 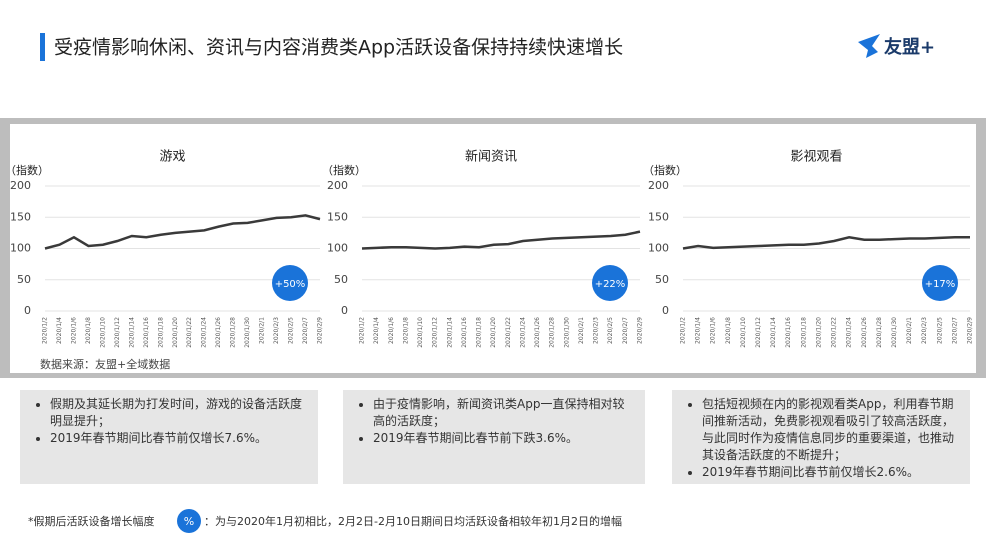 I want to click on footnote-badge-text: %, so click(x=189, y=521).